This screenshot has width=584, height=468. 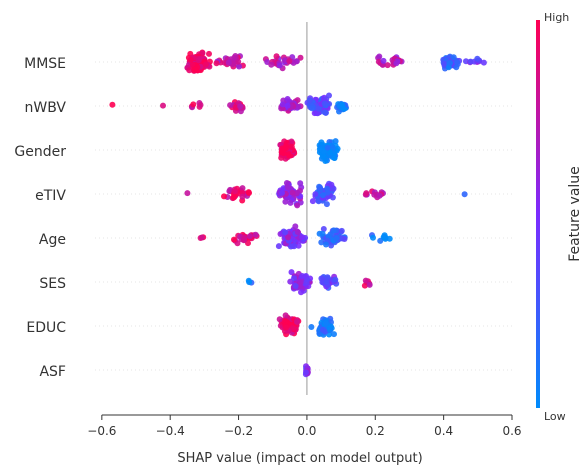 What do you see at coordinates (443, 431) in the screenshot?
I see `x-tick-label: 0.4` at bounding box center [443, 431].